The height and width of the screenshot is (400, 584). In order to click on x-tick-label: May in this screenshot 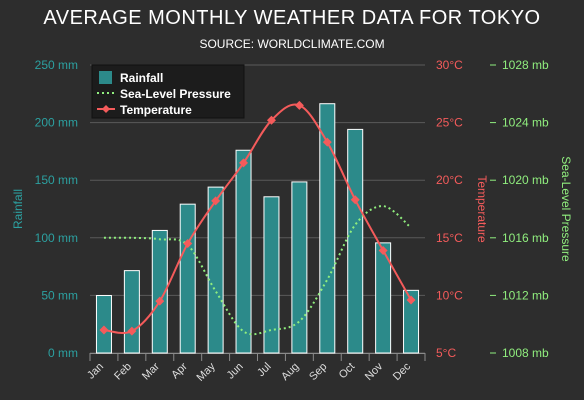, I will do `click(207, 372)`.